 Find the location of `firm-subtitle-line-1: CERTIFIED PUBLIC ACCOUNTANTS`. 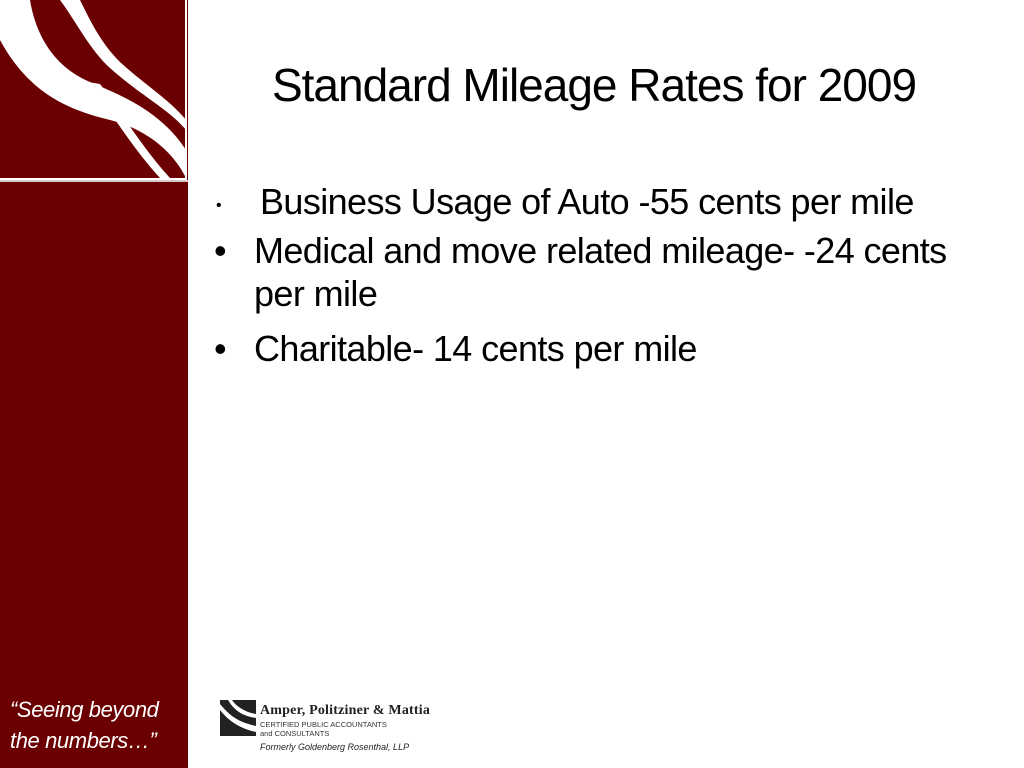

firm-subtitle-line-1: CERTIFIED PUBLIC ACCOUNTANTS is located at coordinates (323, 724).